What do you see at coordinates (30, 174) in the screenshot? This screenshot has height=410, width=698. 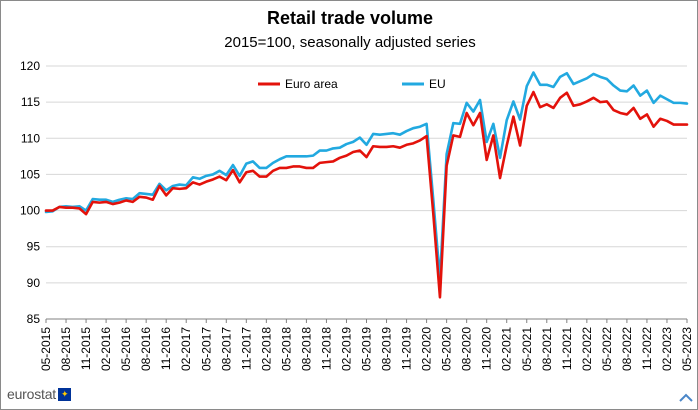 I see `y-tick-label: 105` at bounding box center [30, 174].